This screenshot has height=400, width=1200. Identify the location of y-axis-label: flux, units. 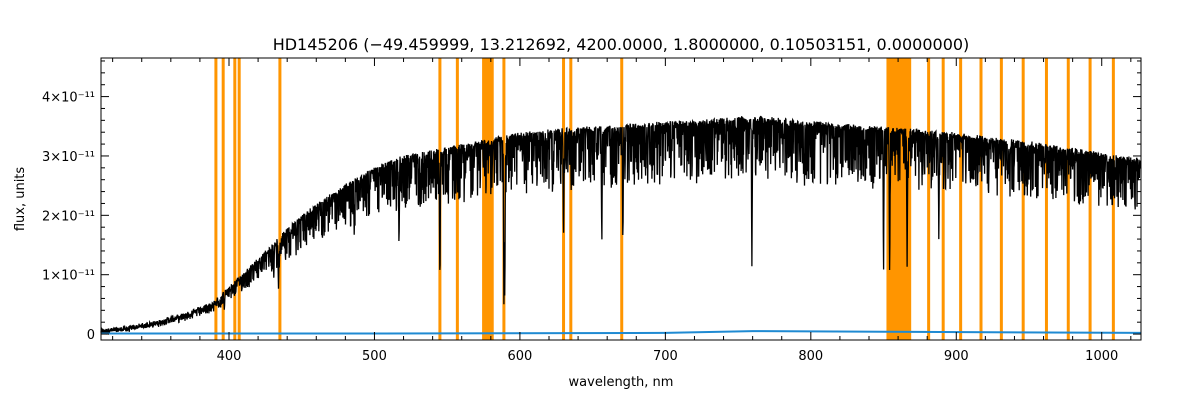
(20, 199).